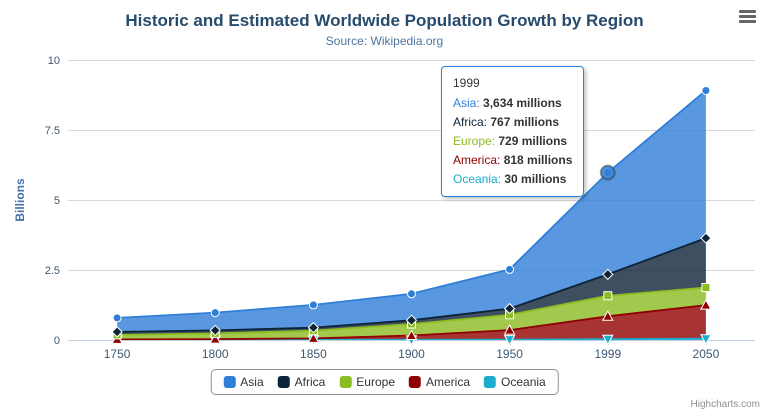 This screenshot has height=416, width=769. What do you see at coordinates (533, 141) in the screenshot?
I see `tooltip-series-value: 729 millions` at bounding box center [533, 141].